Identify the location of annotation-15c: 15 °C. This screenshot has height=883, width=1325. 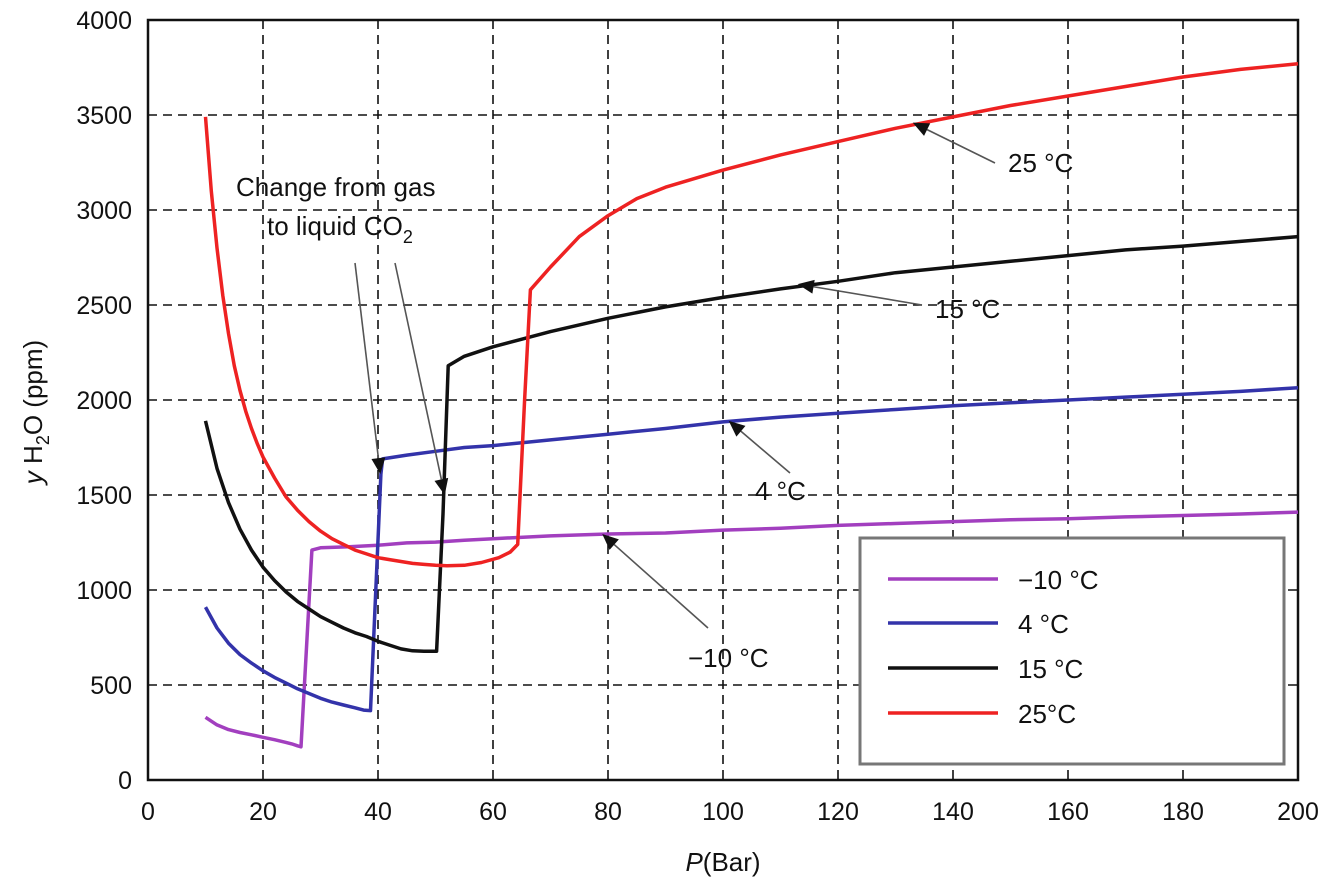
(967, 309).